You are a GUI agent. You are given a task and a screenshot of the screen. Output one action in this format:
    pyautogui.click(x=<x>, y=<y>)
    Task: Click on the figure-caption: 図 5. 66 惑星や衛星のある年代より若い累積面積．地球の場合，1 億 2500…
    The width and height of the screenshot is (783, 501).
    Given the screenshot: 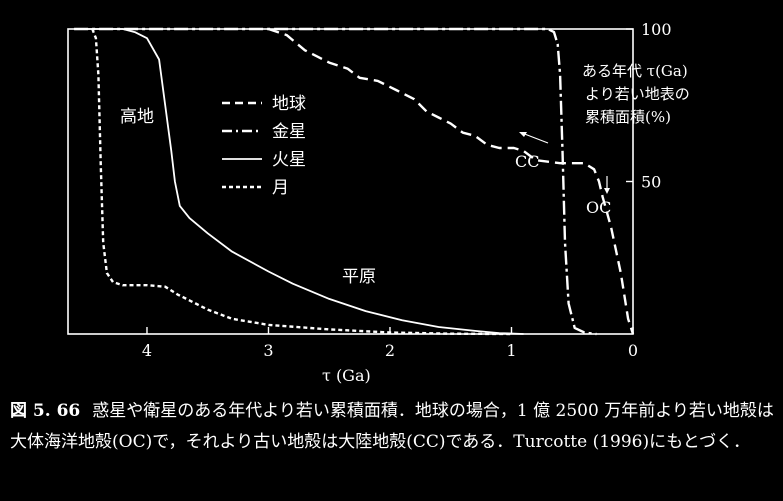 What is the action you would take?
    pyautogui.click(x=392, y=427)
    